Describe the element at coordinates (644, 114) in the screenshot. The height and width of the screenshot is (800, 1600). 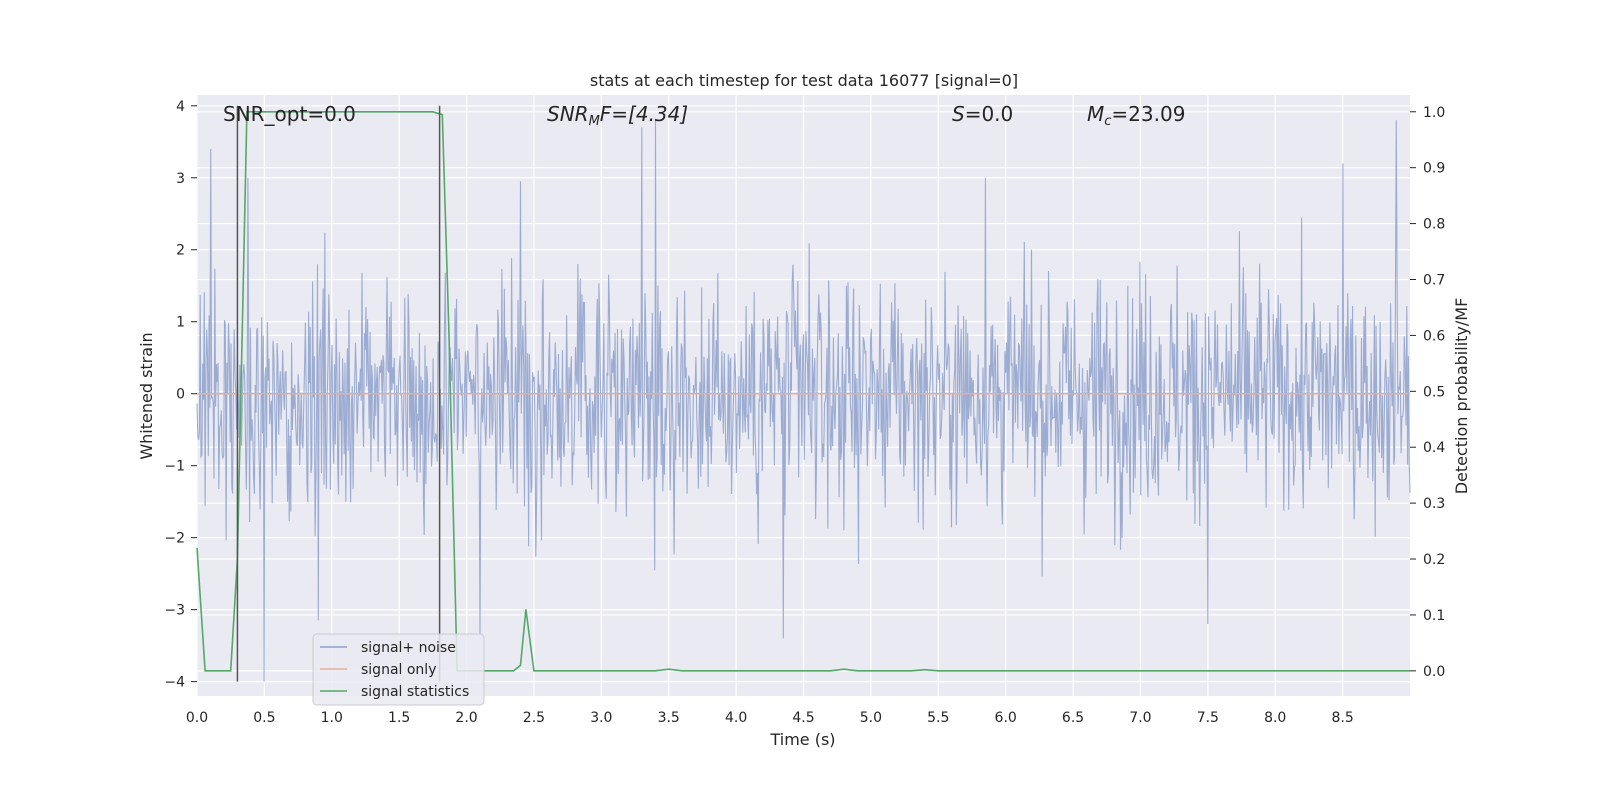
I see `annotation-snr-mf-rest: F=[4.34]` at that location.